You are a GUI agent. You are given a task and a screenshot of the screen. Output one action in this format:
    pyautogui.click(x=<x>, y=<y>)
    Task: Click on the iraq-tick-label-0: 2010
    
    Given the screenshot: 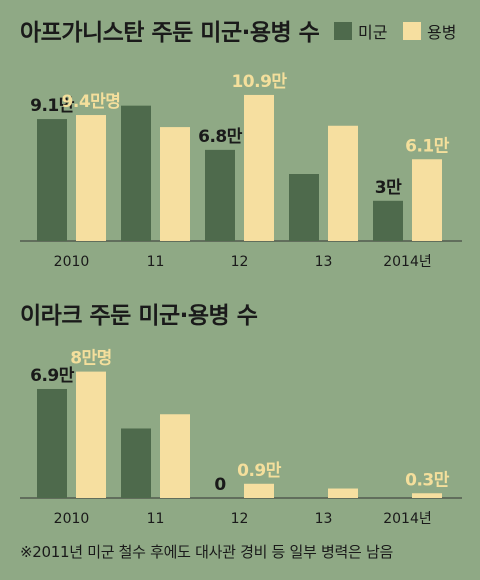 What is the action you would take?
    pyautogui.click(x=72, y=519)
    